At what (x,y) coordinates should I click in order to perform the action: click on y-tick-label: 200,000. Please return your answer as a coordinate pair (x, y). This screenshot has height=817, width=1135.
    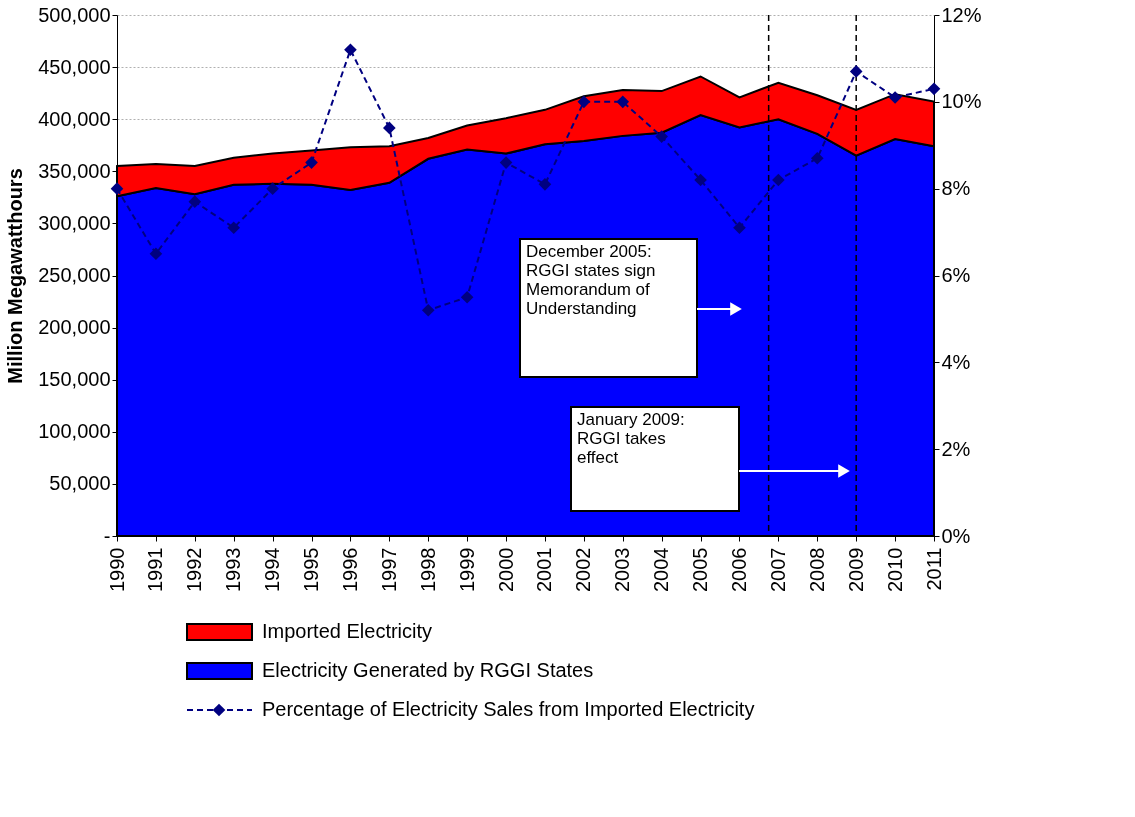
    Looking at the image, I should click on (74, 327).